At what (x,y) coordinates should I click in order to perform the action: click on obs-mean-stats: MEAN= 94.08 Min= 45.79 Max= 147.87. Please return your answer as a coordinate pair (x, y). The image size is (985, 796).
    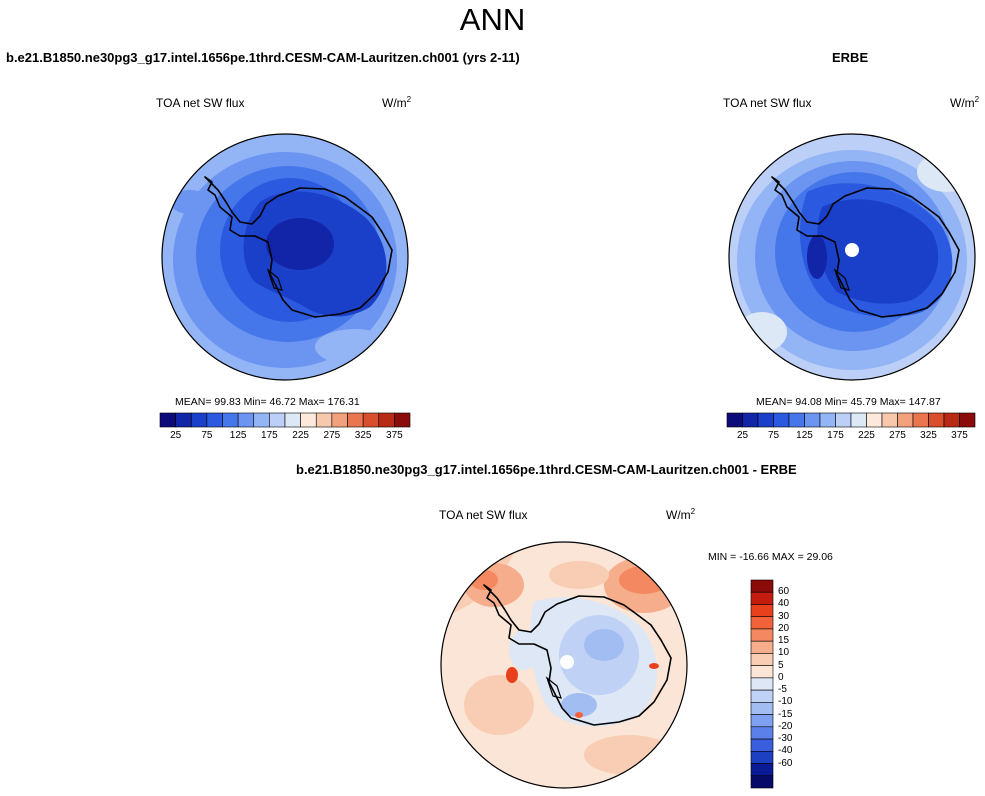
    Looking at the image, I should click on (848, 402).